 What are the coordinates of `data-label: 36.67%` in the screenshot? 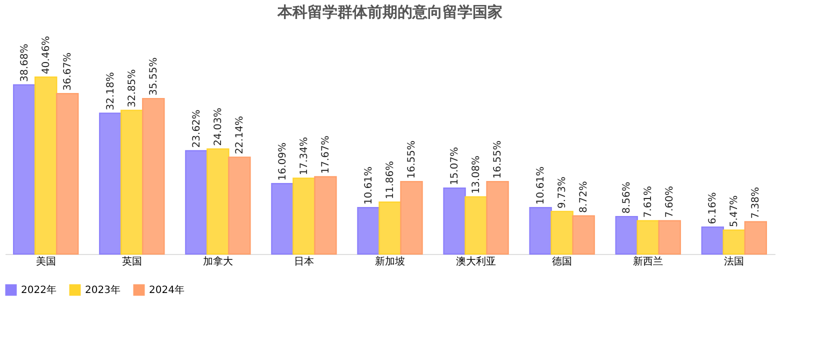 It's located at (68, 71).